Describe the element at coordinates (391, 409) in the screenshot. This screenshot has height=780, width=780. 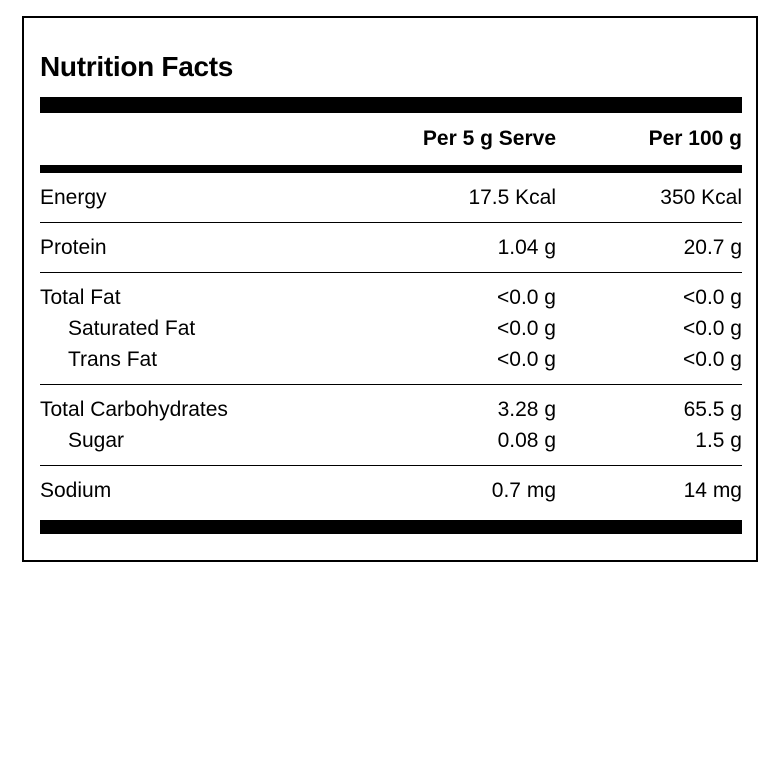
I see `nutrient-row-total-carbohydrates: Total Carbohydrates 3.28 g 65.5 g` at that location.